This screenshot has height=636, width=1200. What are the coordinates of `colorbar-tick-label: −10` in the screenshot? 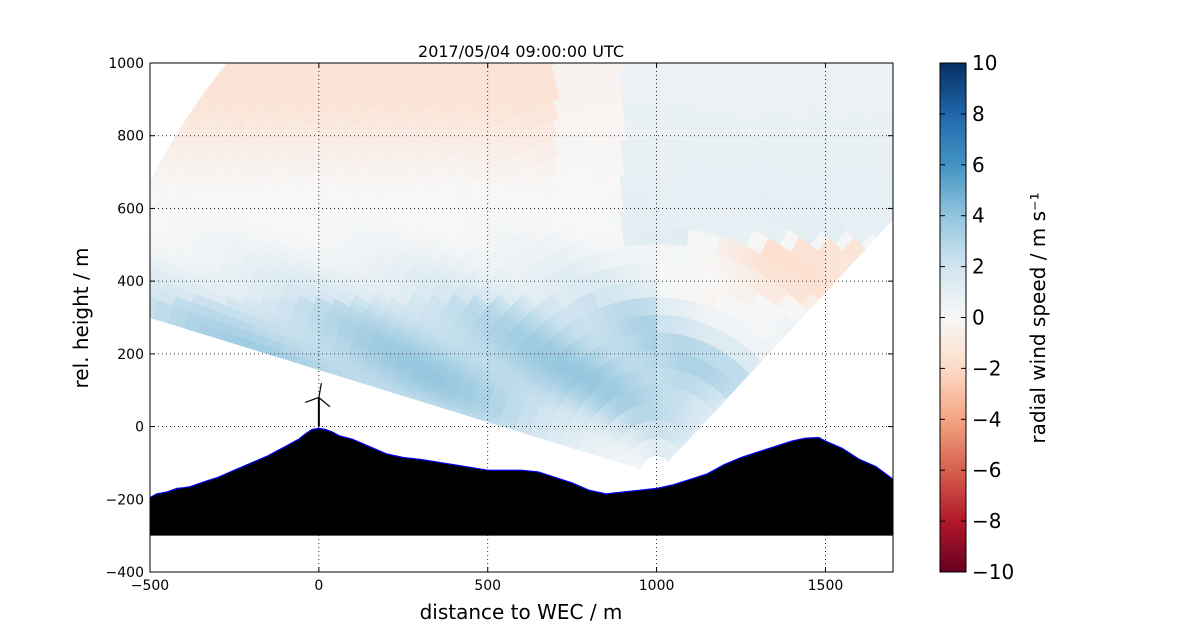 It's located at (993, 572).